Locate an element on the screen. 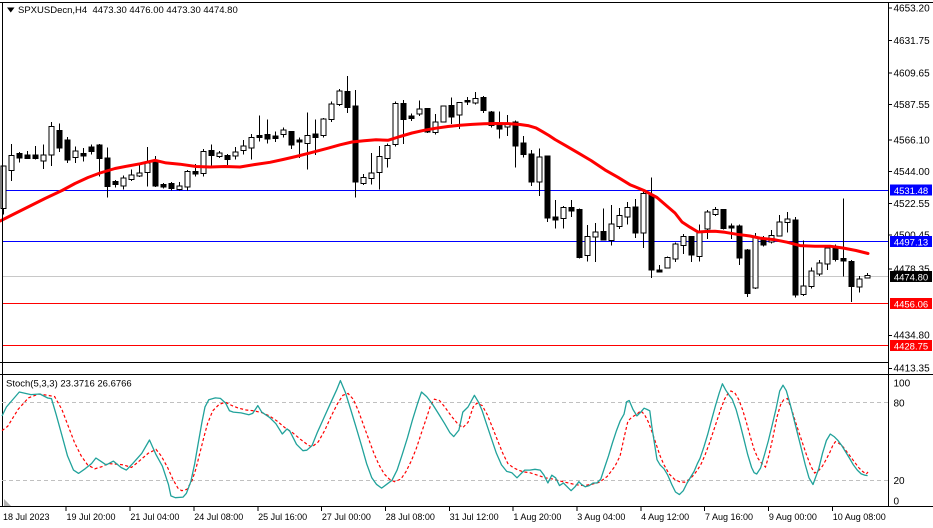  svg-text: 10 Aug 08:00 is located at coordinates (859, 517).